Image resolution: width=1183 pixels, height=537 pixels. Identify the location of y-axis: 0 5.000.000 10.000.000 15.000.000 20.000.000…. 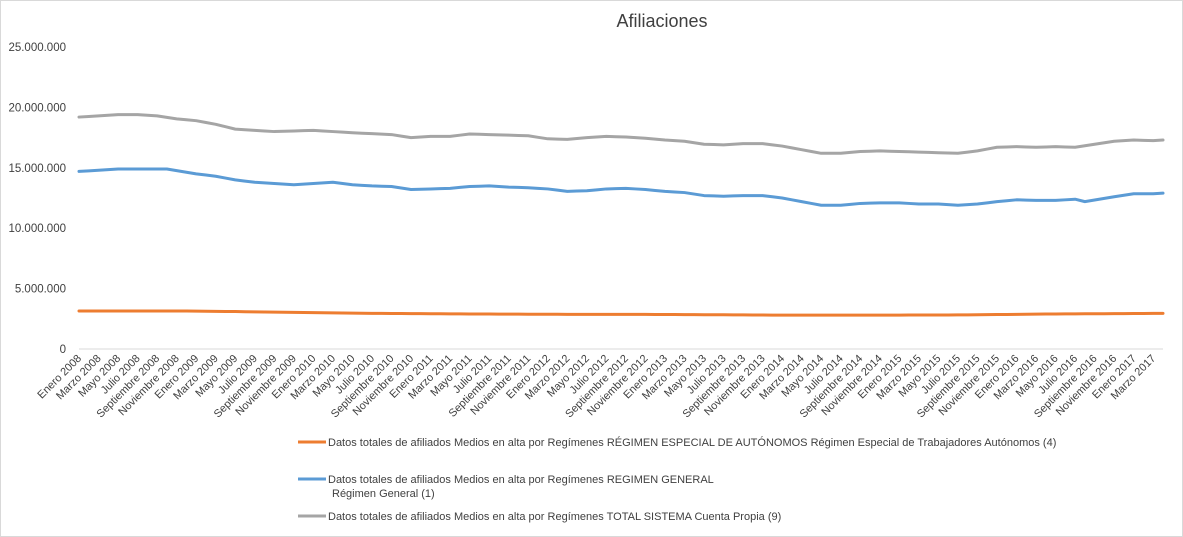
(37, 199).